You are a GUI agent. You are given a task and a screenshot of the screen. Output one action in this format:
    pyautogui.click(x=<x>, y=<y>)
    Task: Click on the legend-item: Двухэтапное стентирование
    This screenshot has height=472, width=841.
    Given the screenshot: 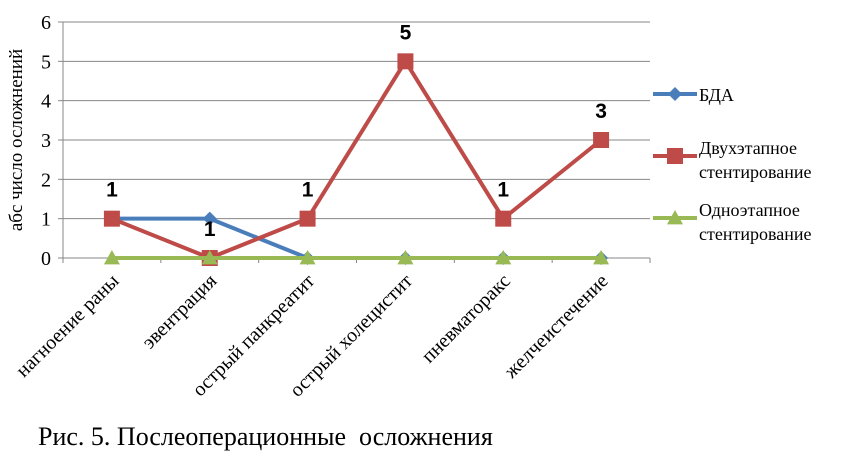 What is the action you would take?
    pyautogui.click(x=732, y=160)
    